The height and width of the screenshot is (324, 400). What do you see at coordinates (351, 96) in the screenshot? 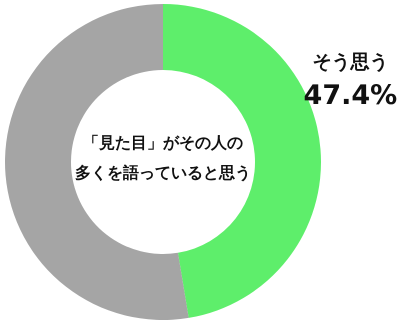
I see `data-label: 47.4%` at bounding box center [351, 96].